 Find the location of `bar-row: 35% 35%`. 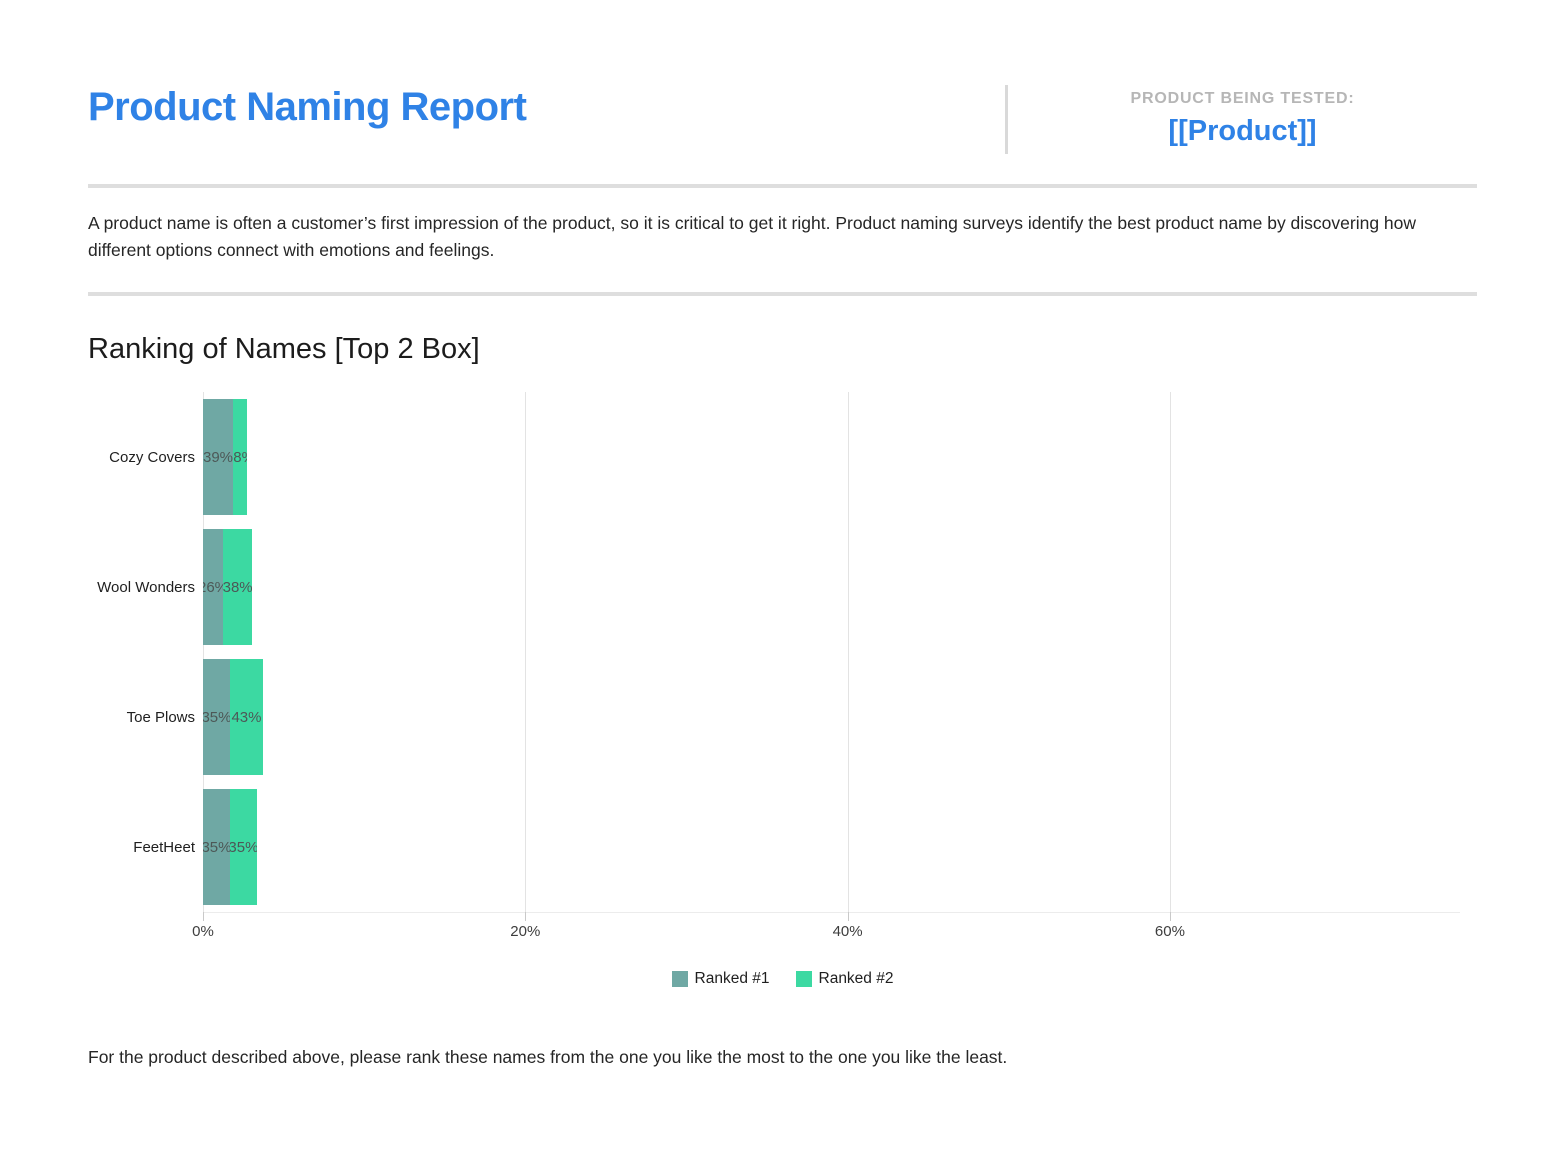

bar-row: 35% 35% is located at coordinates (233, 847).